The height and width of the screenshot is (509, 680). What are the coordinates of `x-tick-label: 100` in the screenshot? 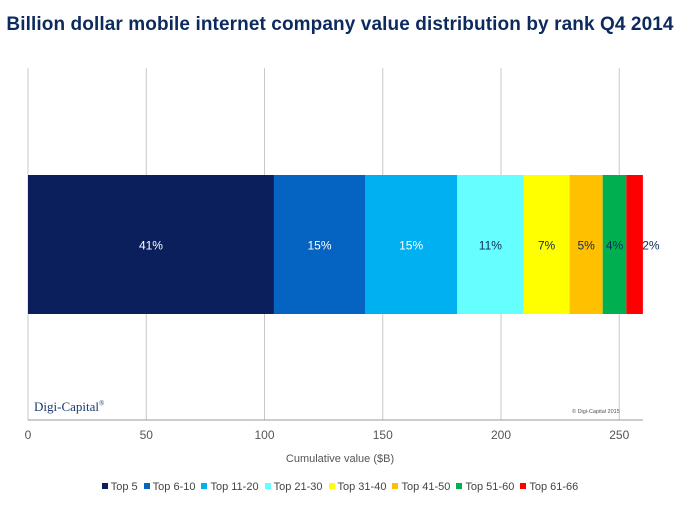 It's located at (264, 435).